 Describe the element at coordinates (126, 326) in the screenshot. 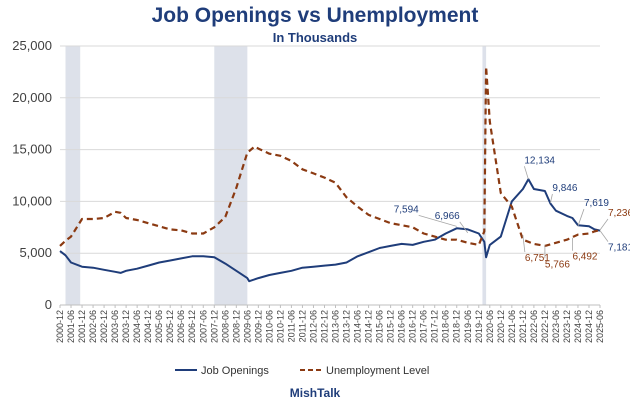

I see `x-tick-label: 2003-12` at that location.